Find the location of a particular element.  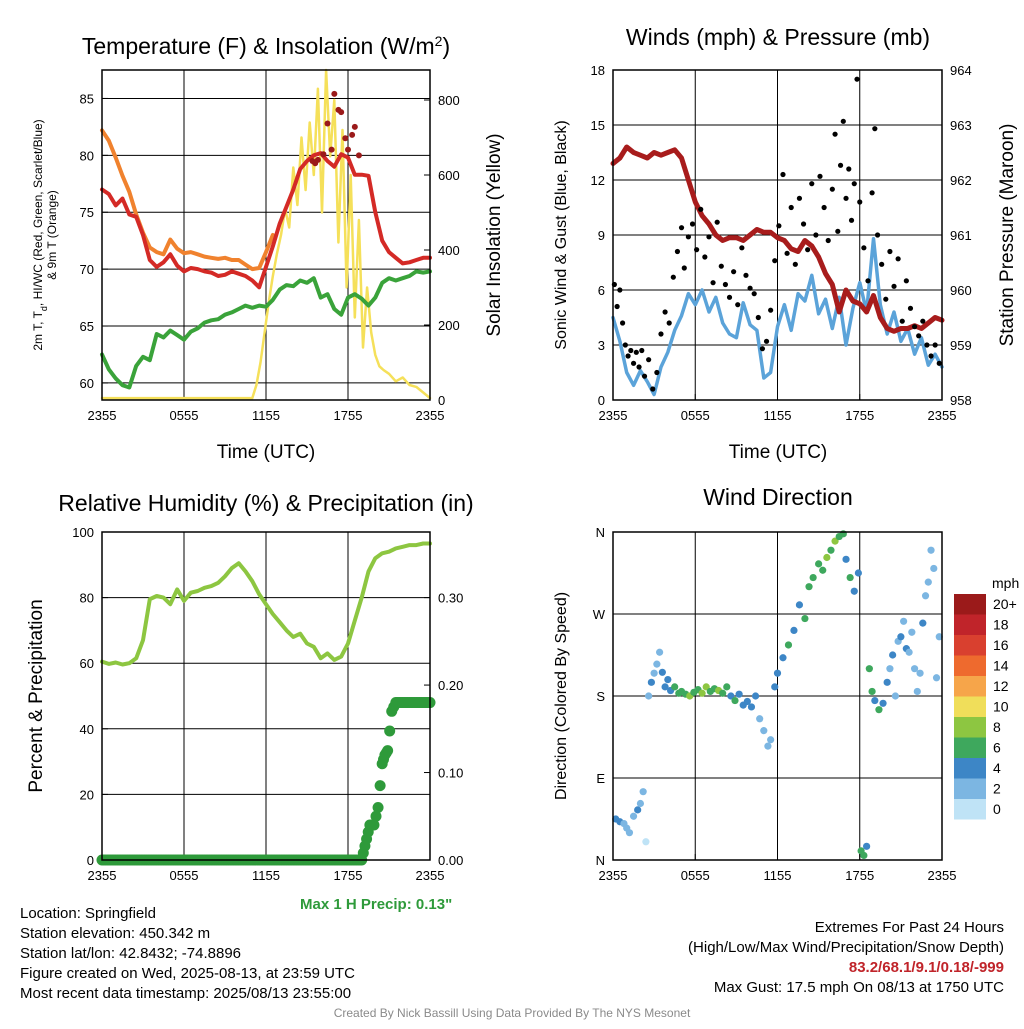

y-axis-label-line2: & 9m T (Orange) is located at coordinates (52, 235).